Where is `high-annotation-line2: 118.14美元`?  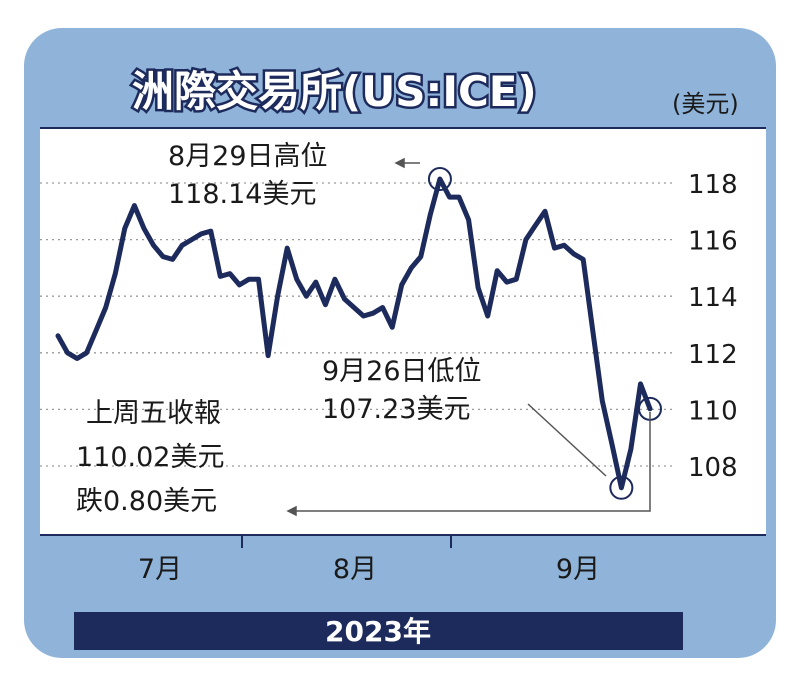
high-annotation-line2: 118.14美元 is located at coordinates (242, 194).